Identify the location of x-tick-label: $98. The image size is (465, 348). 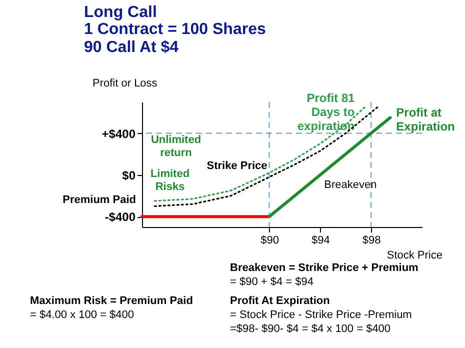
(371, 240).